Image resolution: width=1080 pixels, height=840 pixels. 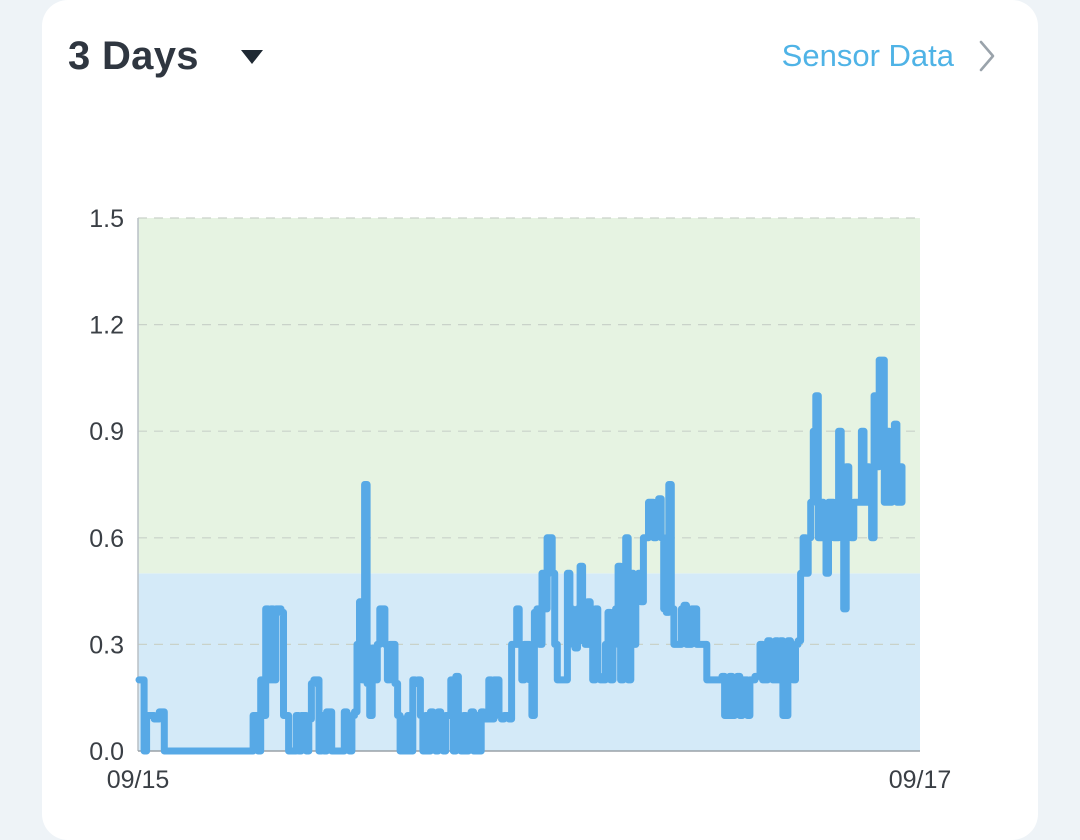 What do you see at coordinates (106, 645) in the screenshot?
I see `y-tick-label: 0.3` at bounding box center [106, 645].